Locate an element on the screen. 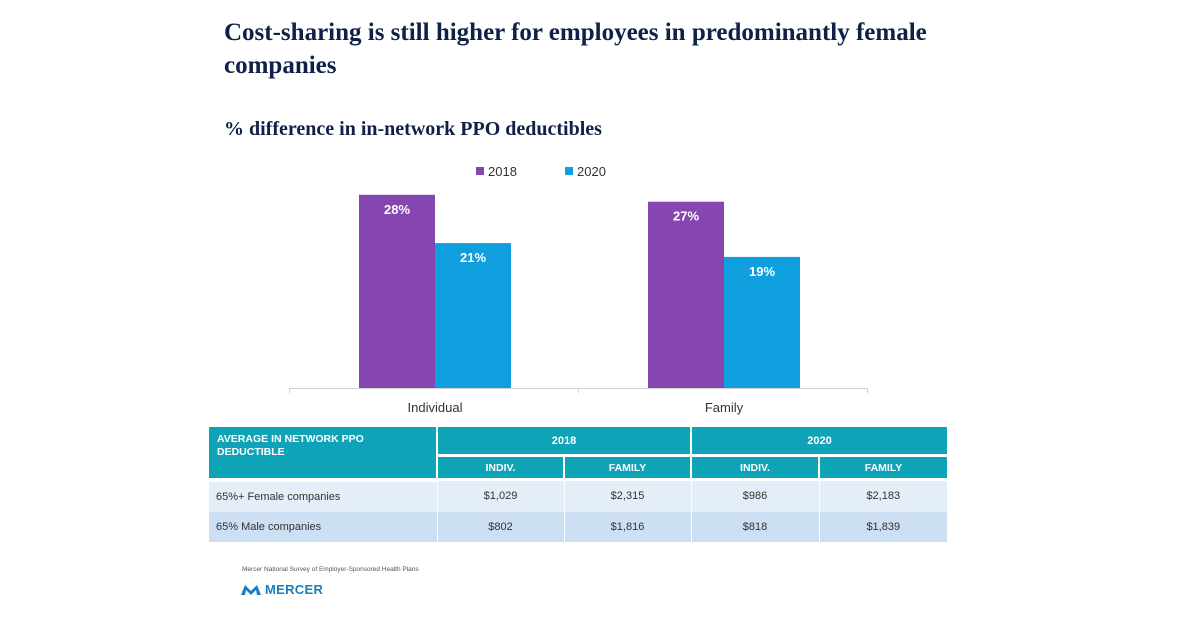 This screenshot has height=630, width=1200. row-label: 65%+ Female companies is located at coordinates (323, 495).